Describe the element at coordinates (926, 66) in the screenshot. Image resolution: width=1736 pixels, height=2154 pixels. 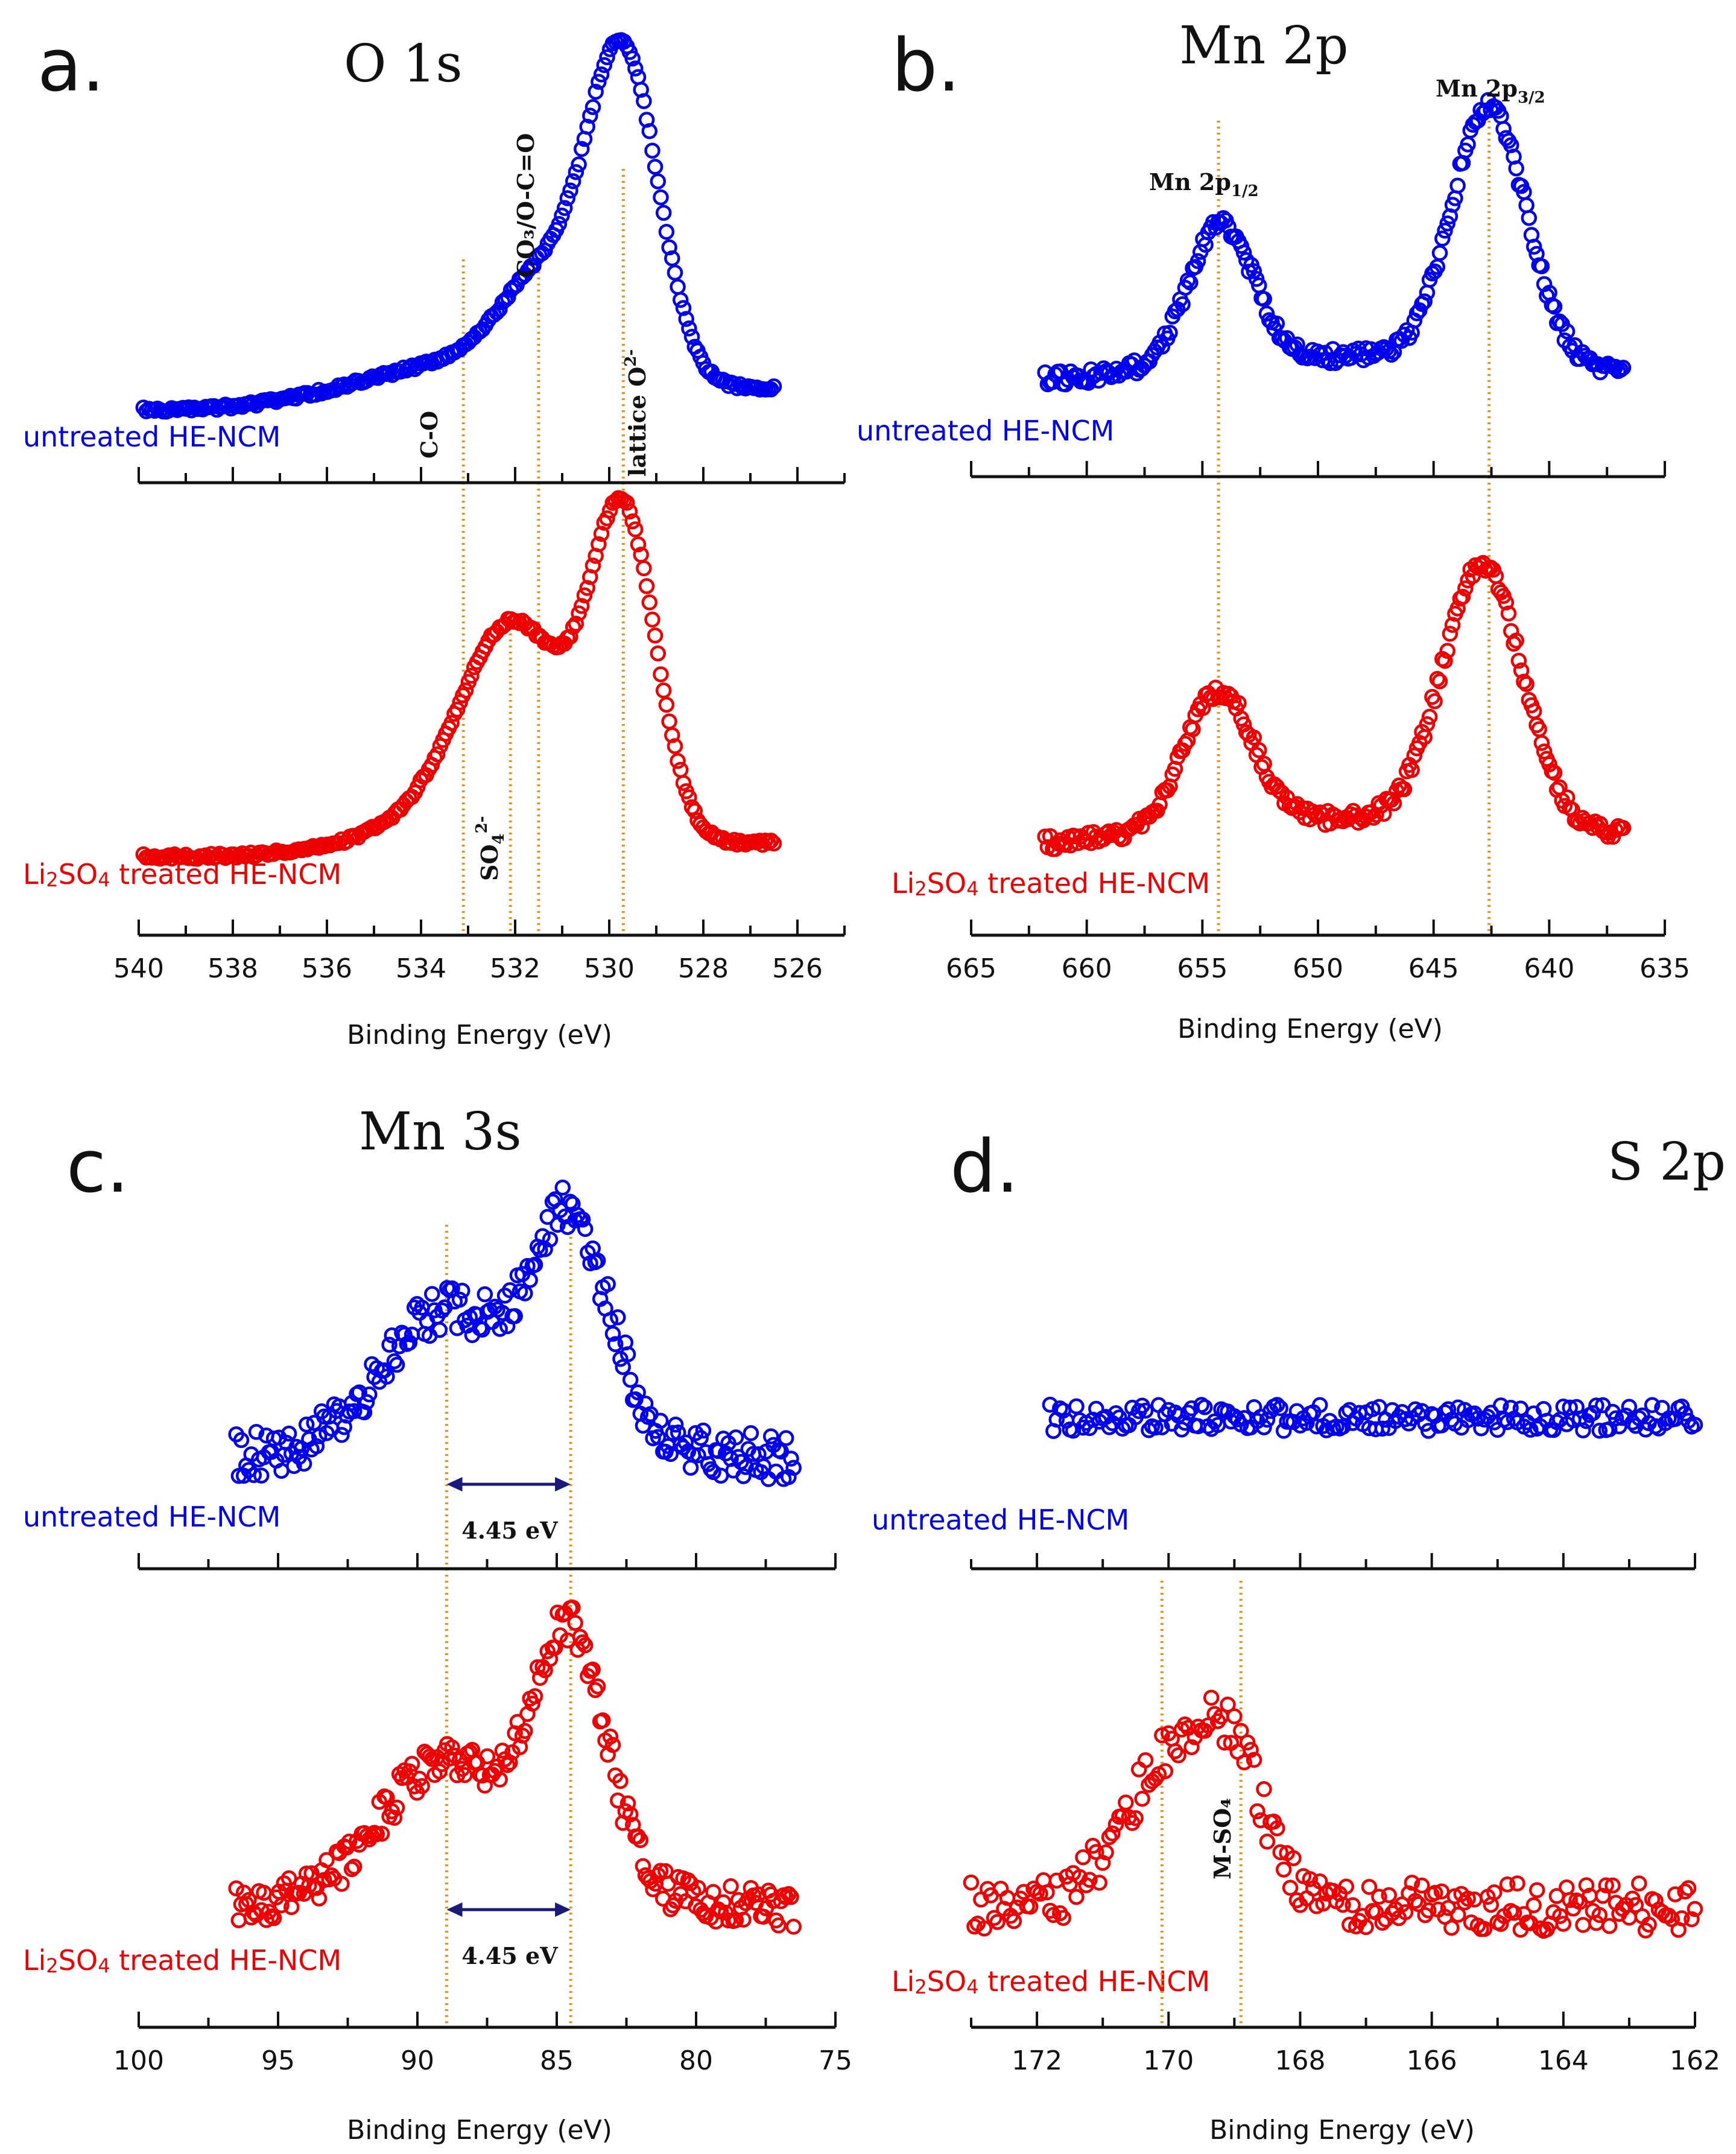
I see `panel-b-label: b.` at that location.